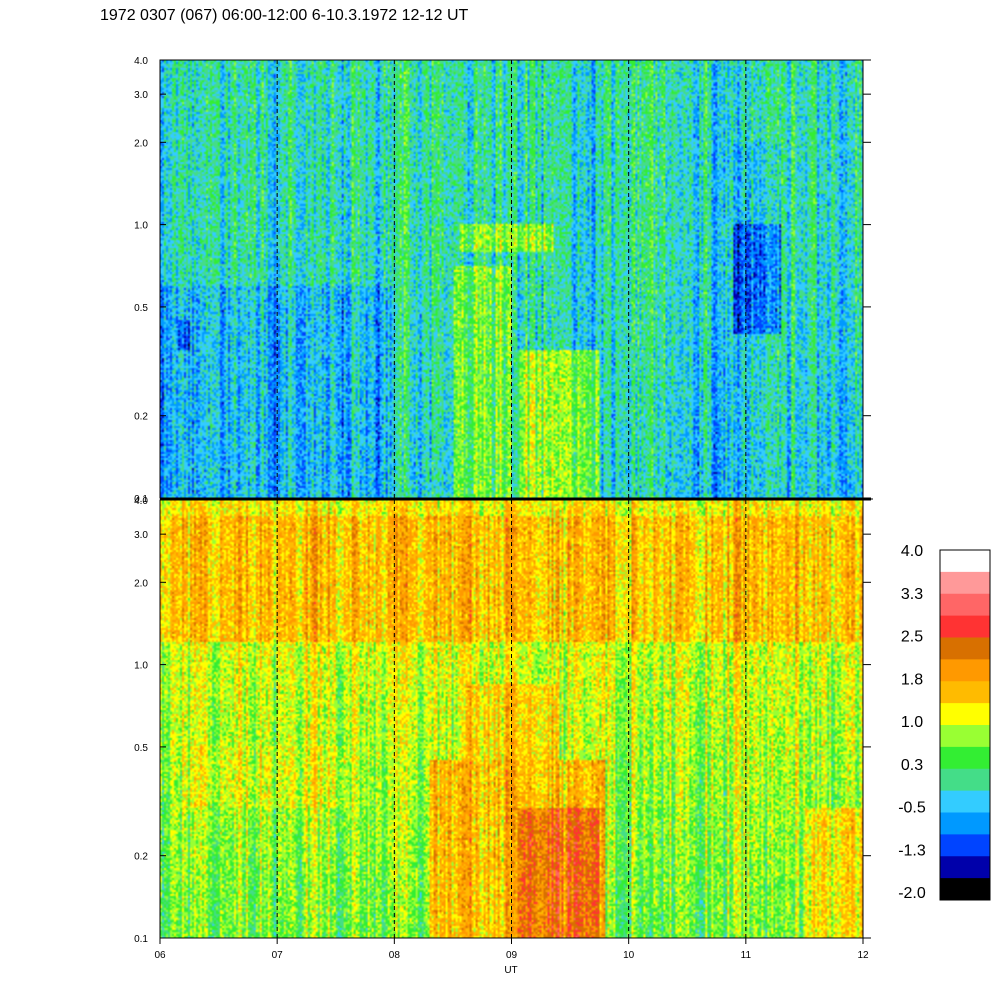 This screenshot has height=1000, width=1000. What do you see at coordinates (912, 637) in the screenshot?
I see `colorbar-tick-label: 2.5` at bounding box center [912, 637].